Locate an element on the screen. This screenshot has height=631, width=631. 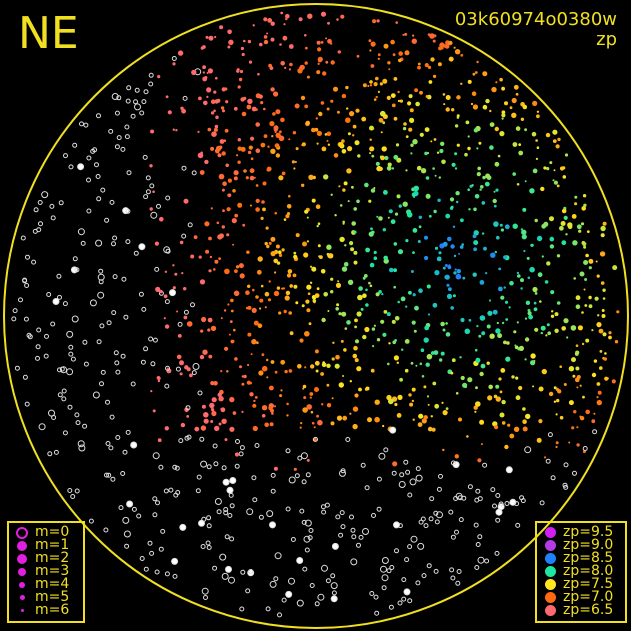
magnitude-marker is located at coordinates (22, 584).